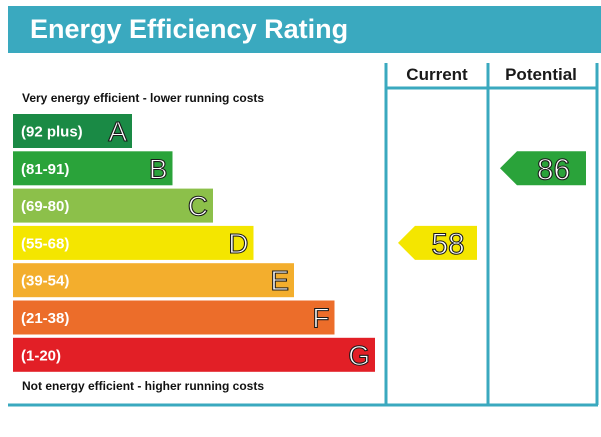 The height and width of the screenshot is (437, 601). What do you see at coordinates (492, 206) in the screenshot?
I see `rating-arrows: 58 86` at bounding box center [492, 206].